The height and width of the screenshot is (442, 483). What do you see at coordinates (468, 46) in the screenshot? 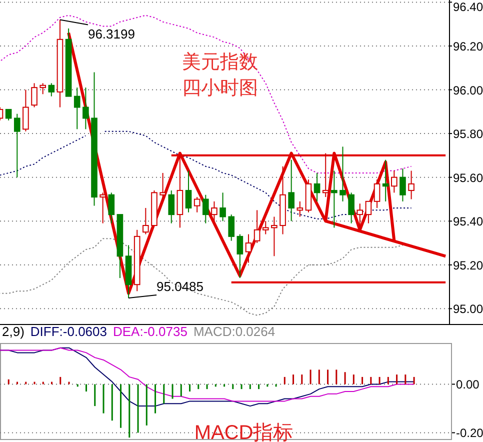
I see `y-tick-label: 96.20` at bounding box center [468, 46].